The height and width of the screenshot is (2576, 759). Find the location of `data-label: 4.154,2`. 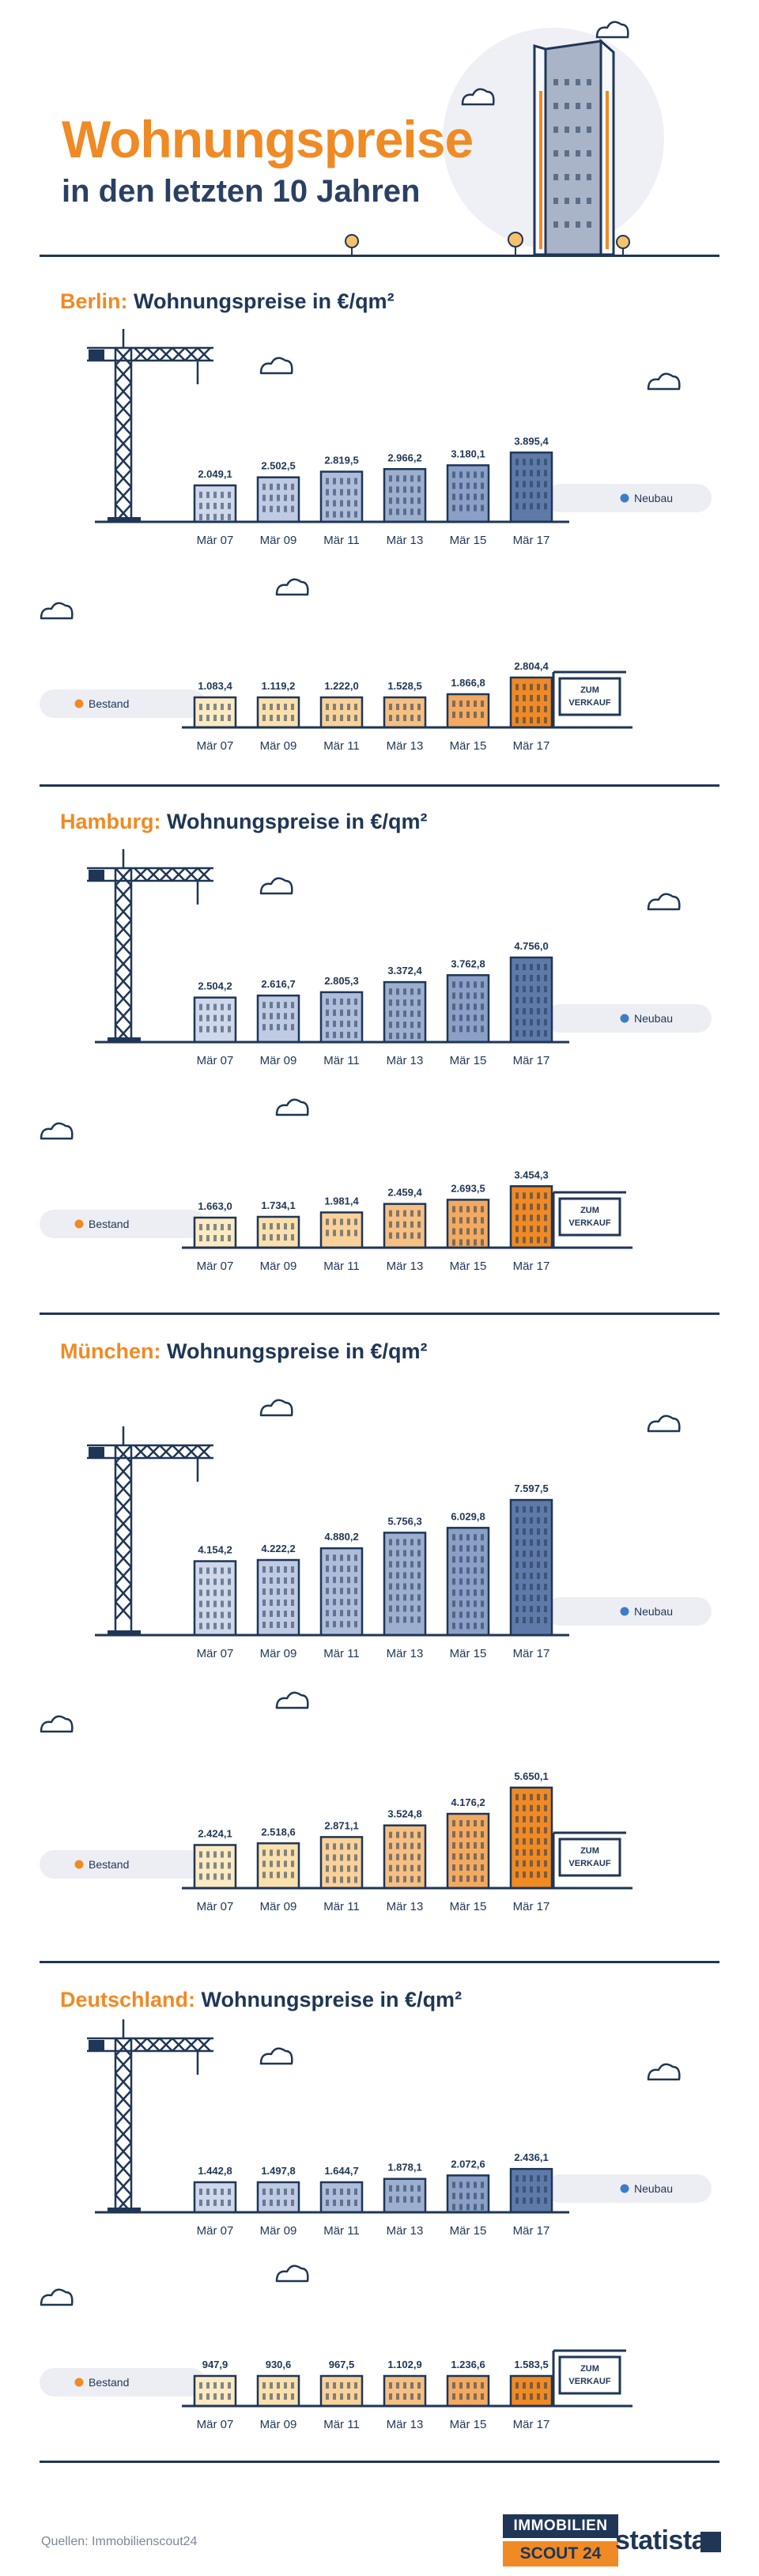

data-label: 4.154,2 is located at coordinates (215, 1550).